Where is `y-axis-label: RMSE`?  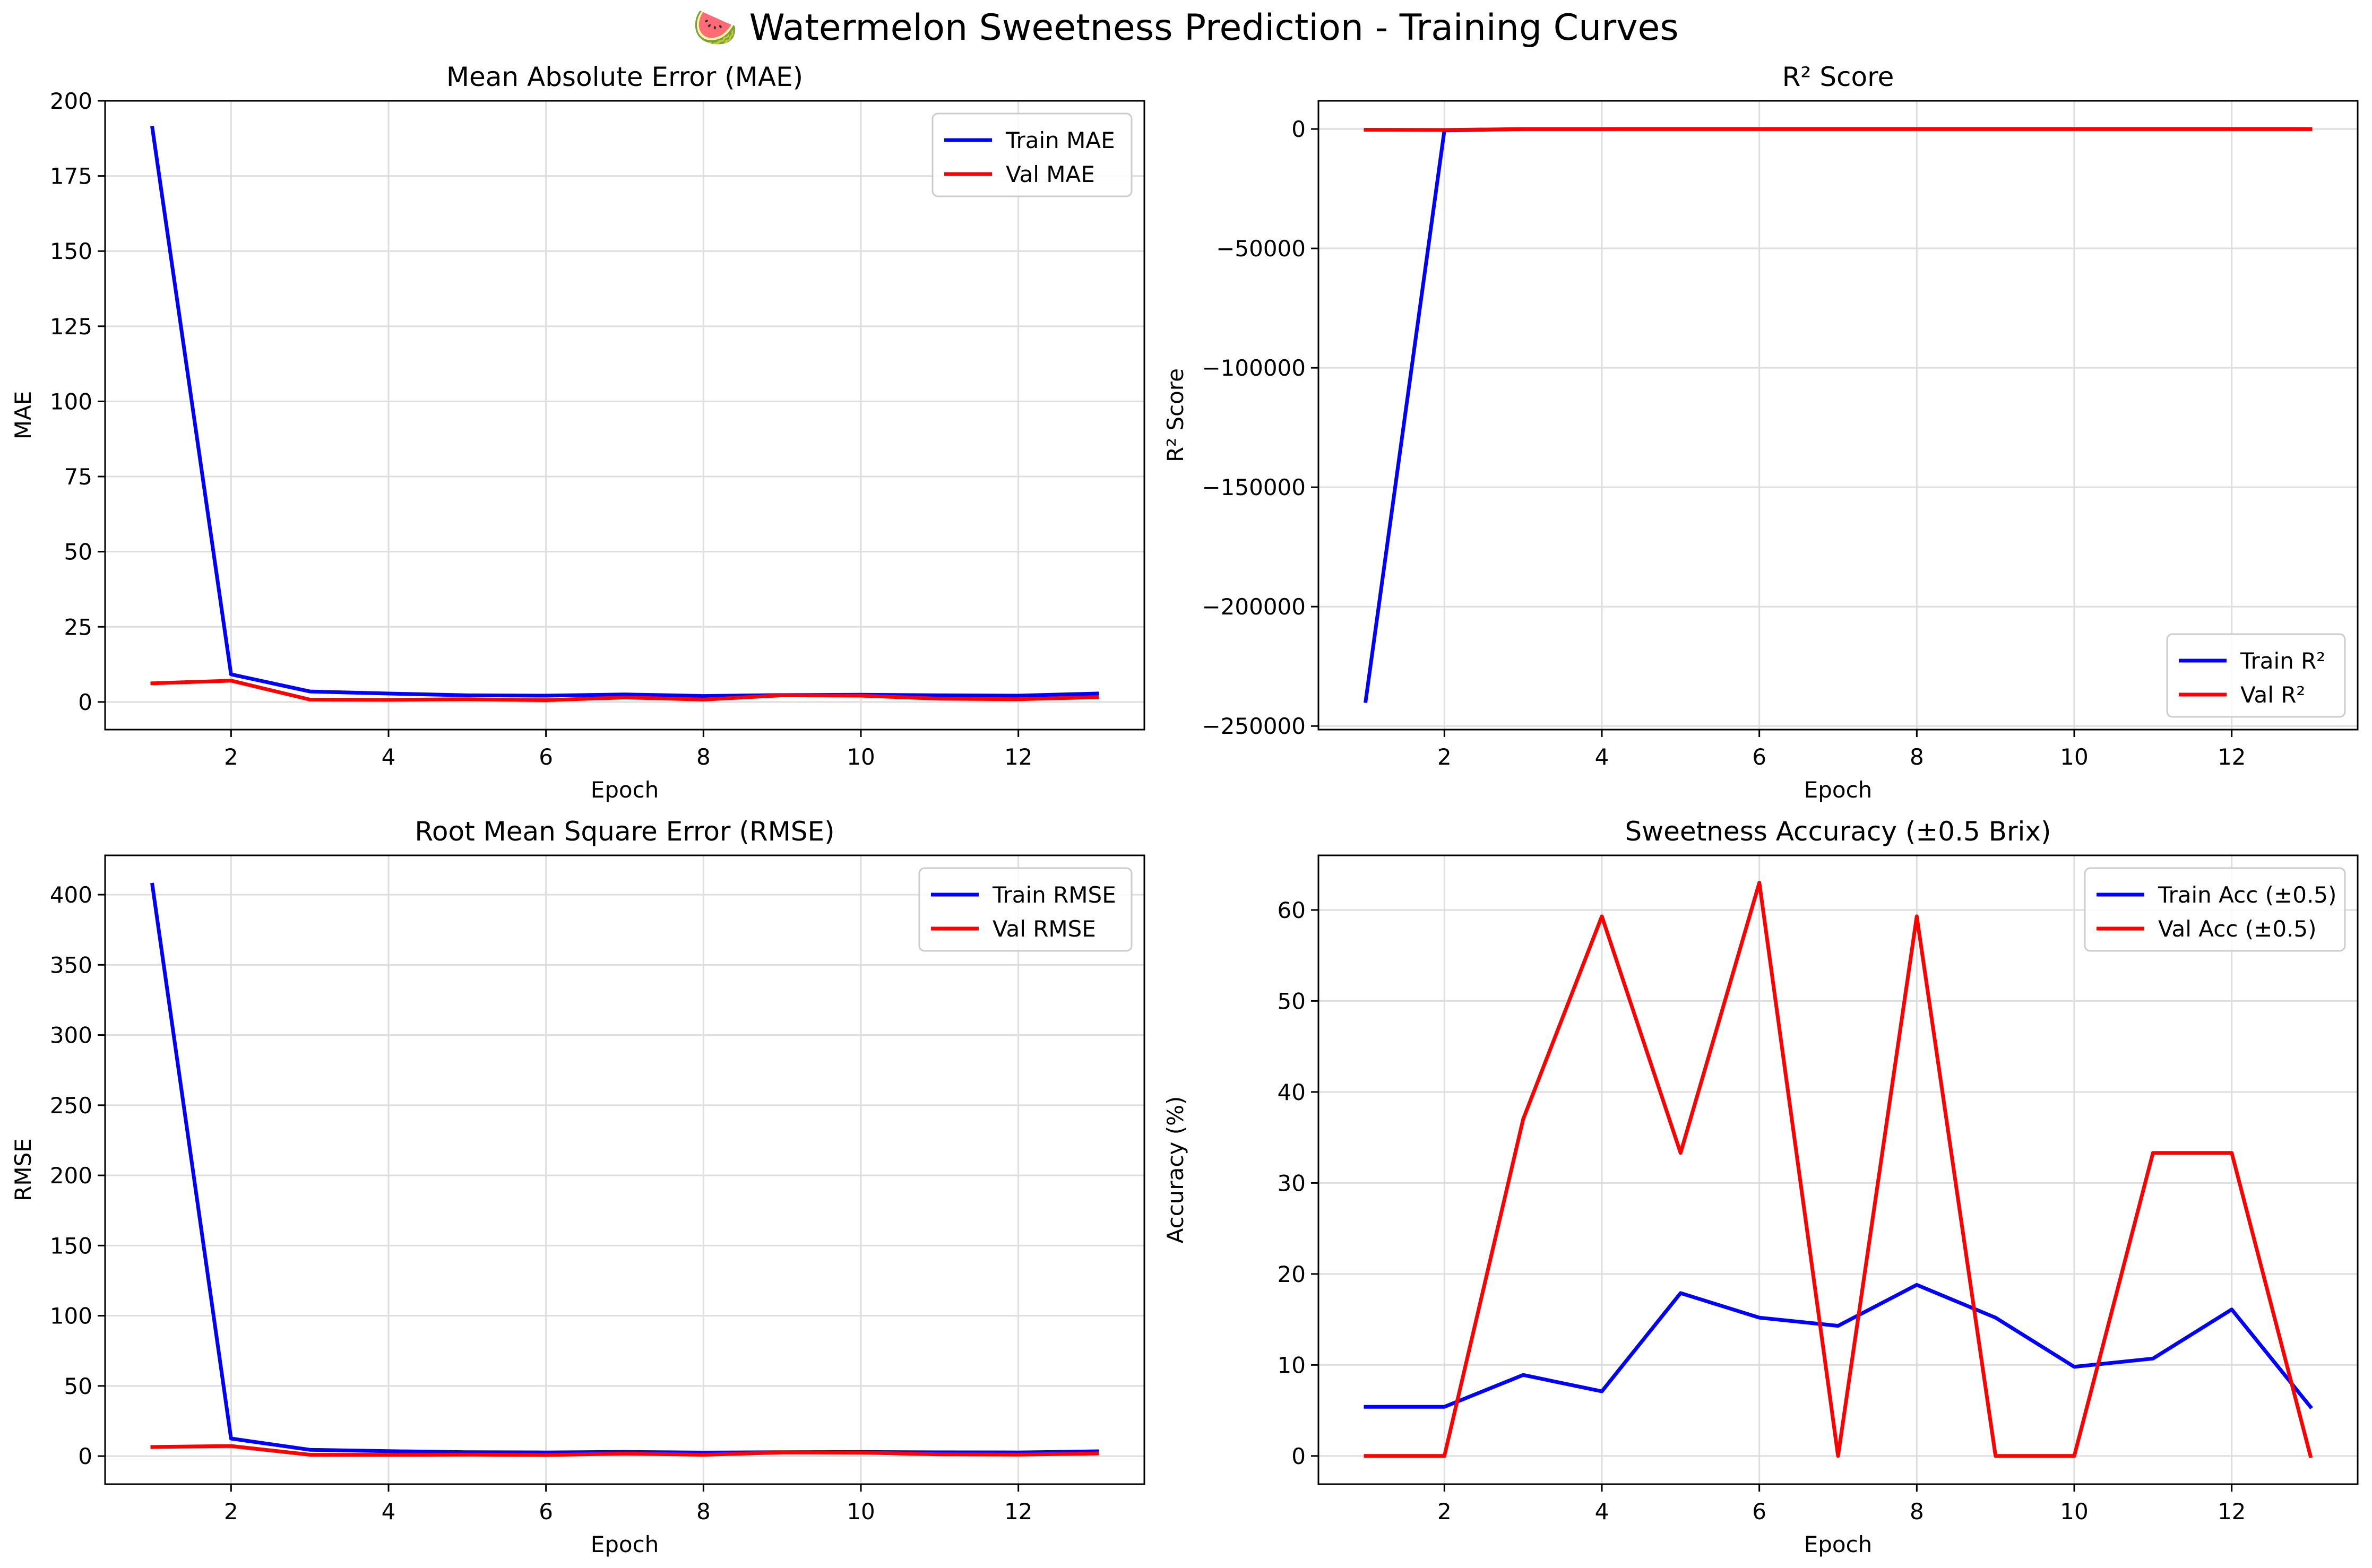 y-axis-label: RMSE is located at coordinates (23, 1169).